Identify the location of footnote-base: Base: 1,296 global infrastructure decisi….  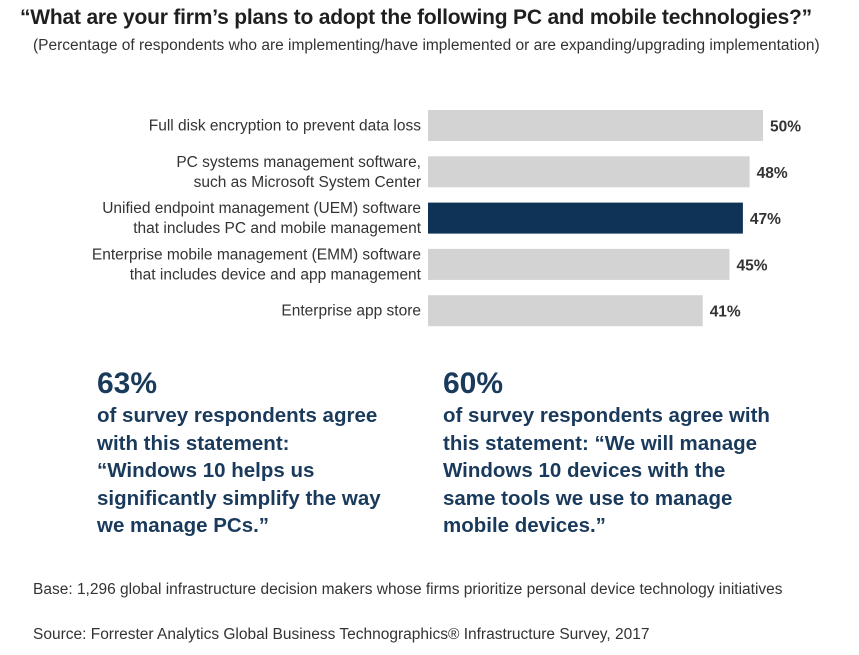
(408, 589).